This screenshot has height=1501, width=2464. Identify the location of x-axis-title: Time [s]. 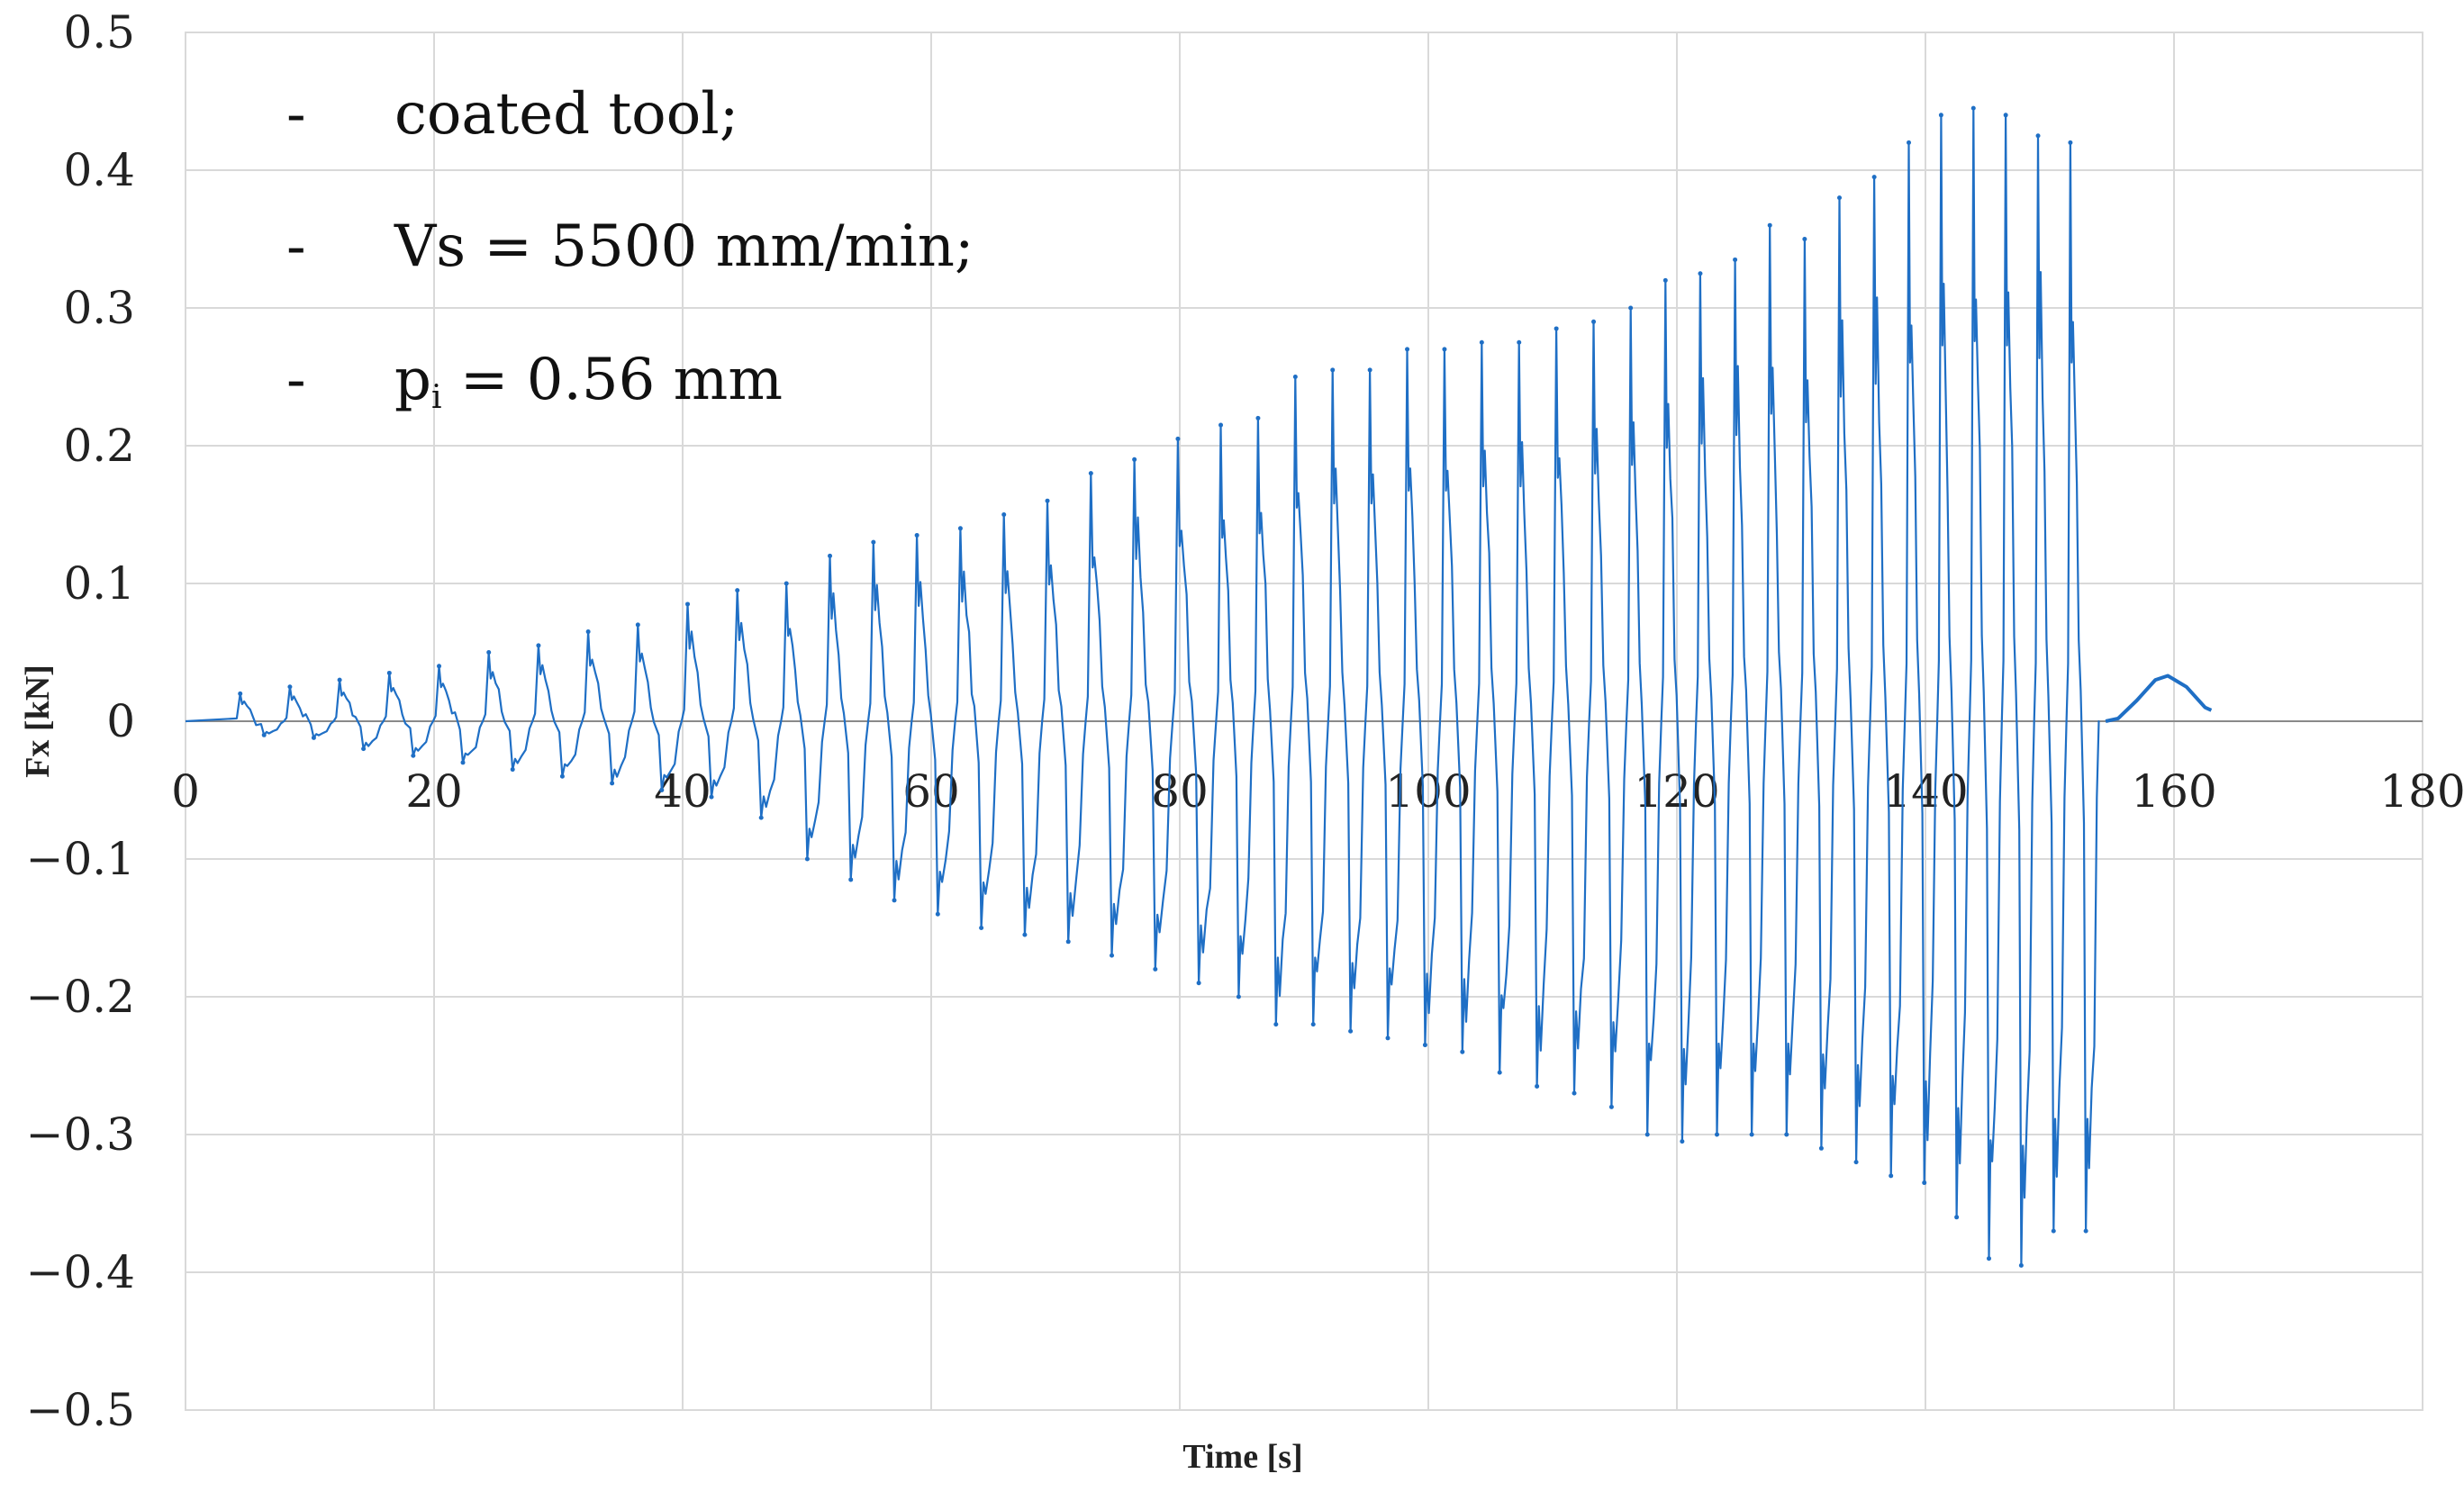
(1242, 1457).